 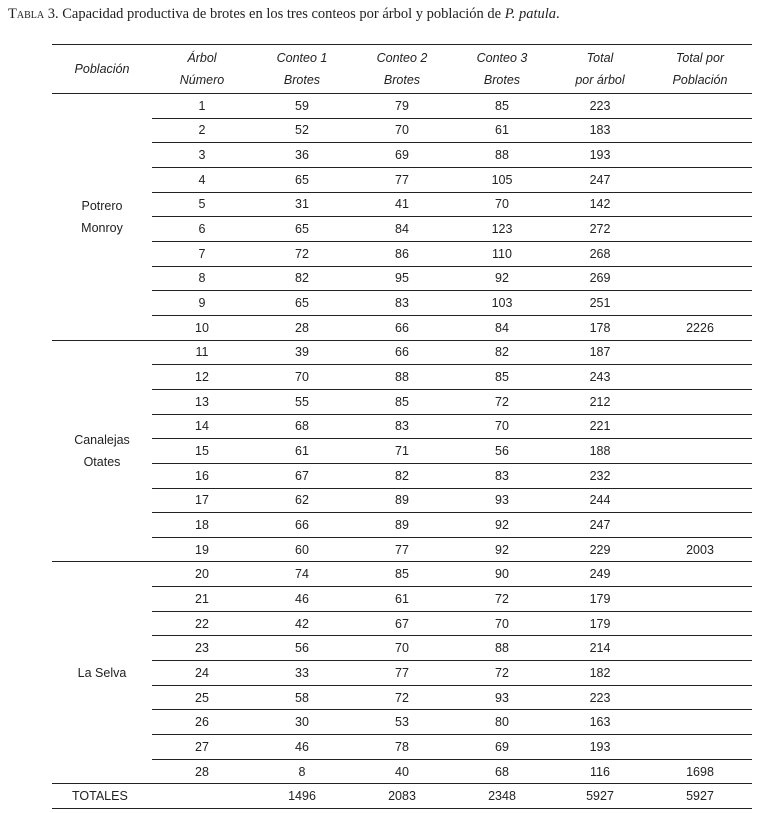 What do you see at coordinates (402, 525) in the screenshot?
I see `table-cell: 89` at bounding box center [402, 525].